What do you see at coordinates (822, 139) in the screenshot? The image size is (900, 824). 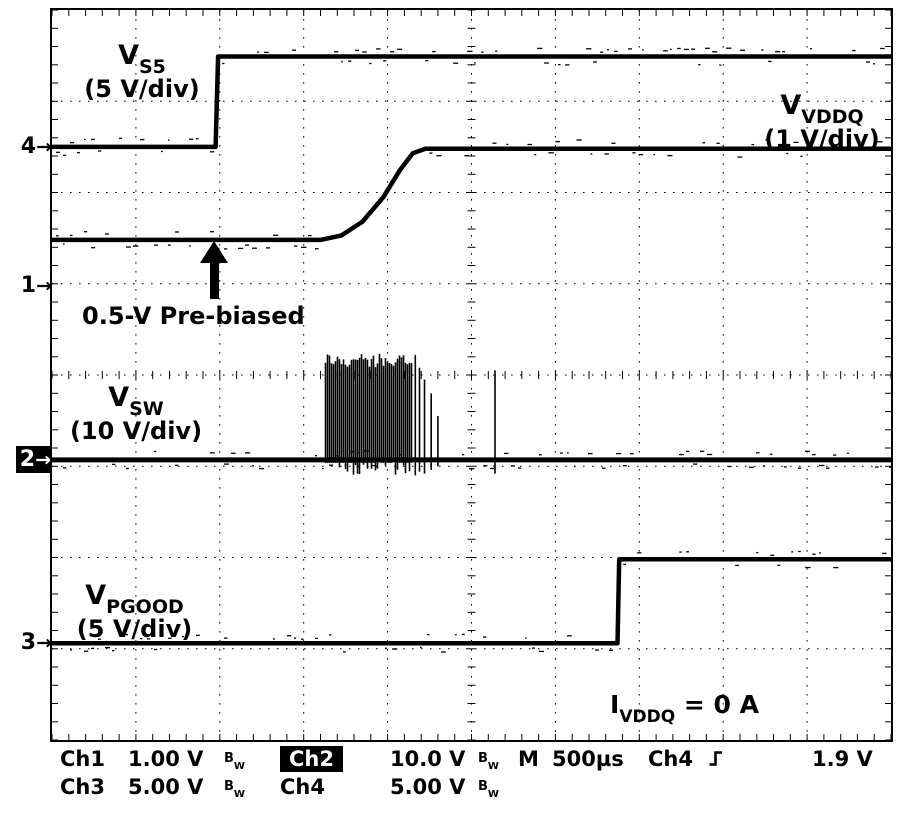 I see `vvddq-scale: (1 V/div)` at bounding box center [822, 139].